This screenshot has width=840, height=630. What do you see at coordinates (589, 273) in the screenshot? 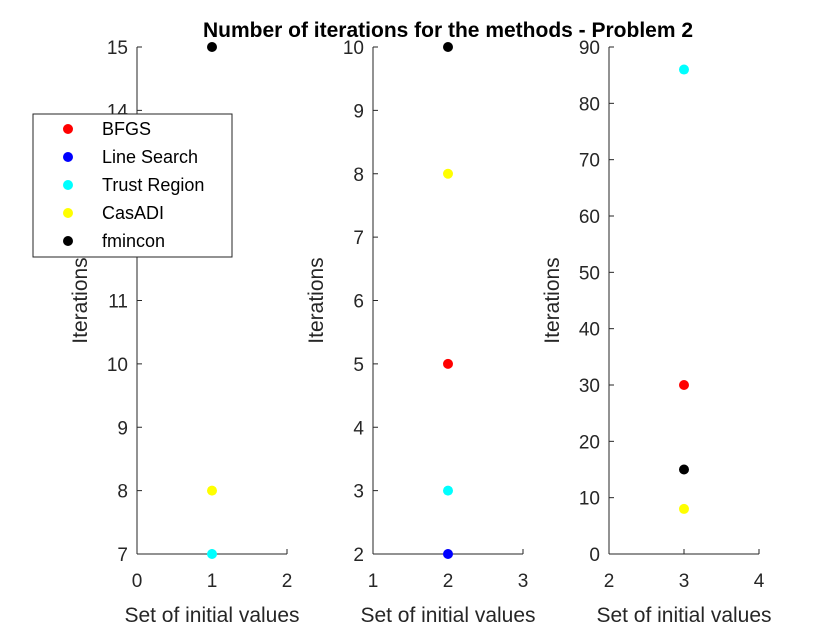
I see `y-tick-label: 50` at bounding box center [589, 273].